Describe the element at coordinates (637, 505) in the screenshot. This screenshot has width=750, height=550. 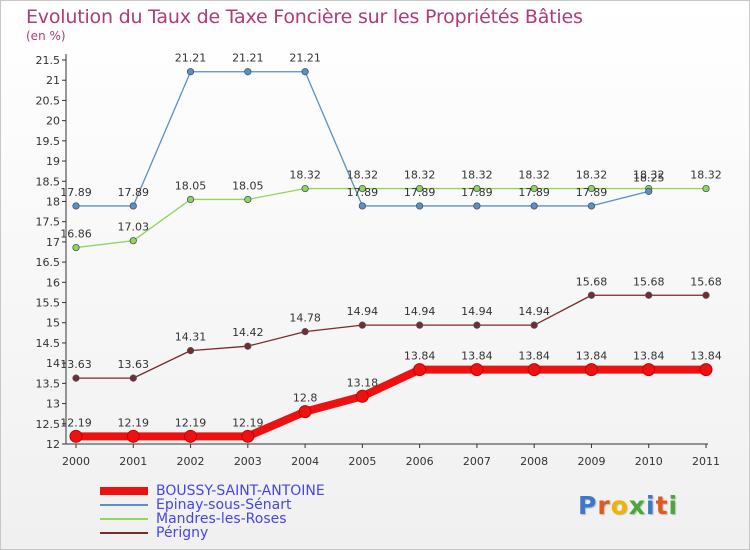
I see `logo-letter: x` at that location.